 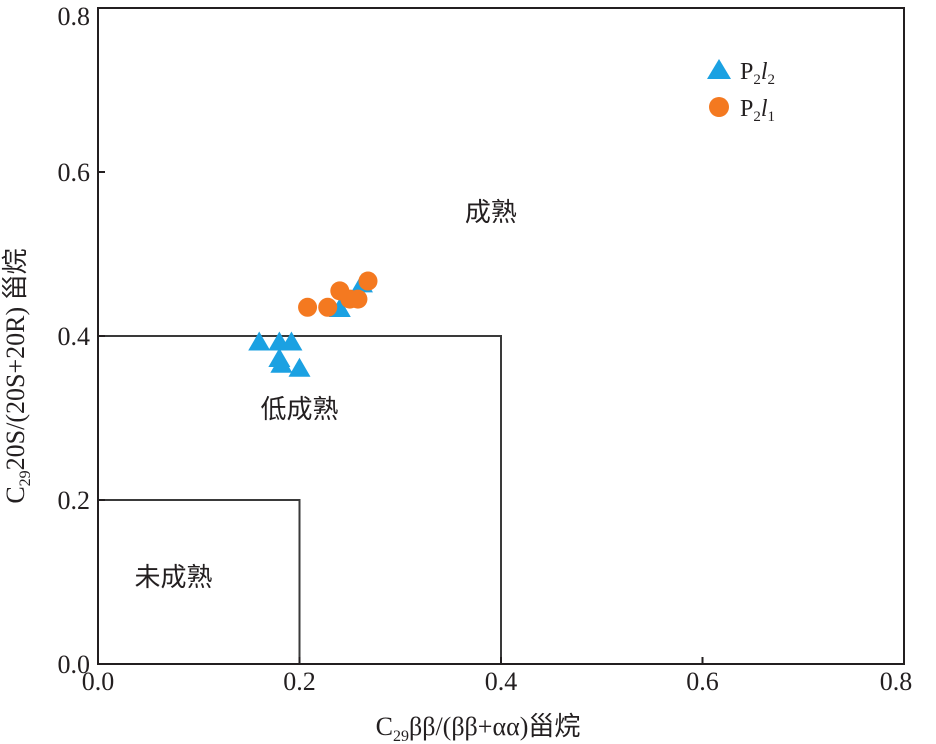 I want to click on x-tick-label-2: 0.4, so click(x=501, y=681).